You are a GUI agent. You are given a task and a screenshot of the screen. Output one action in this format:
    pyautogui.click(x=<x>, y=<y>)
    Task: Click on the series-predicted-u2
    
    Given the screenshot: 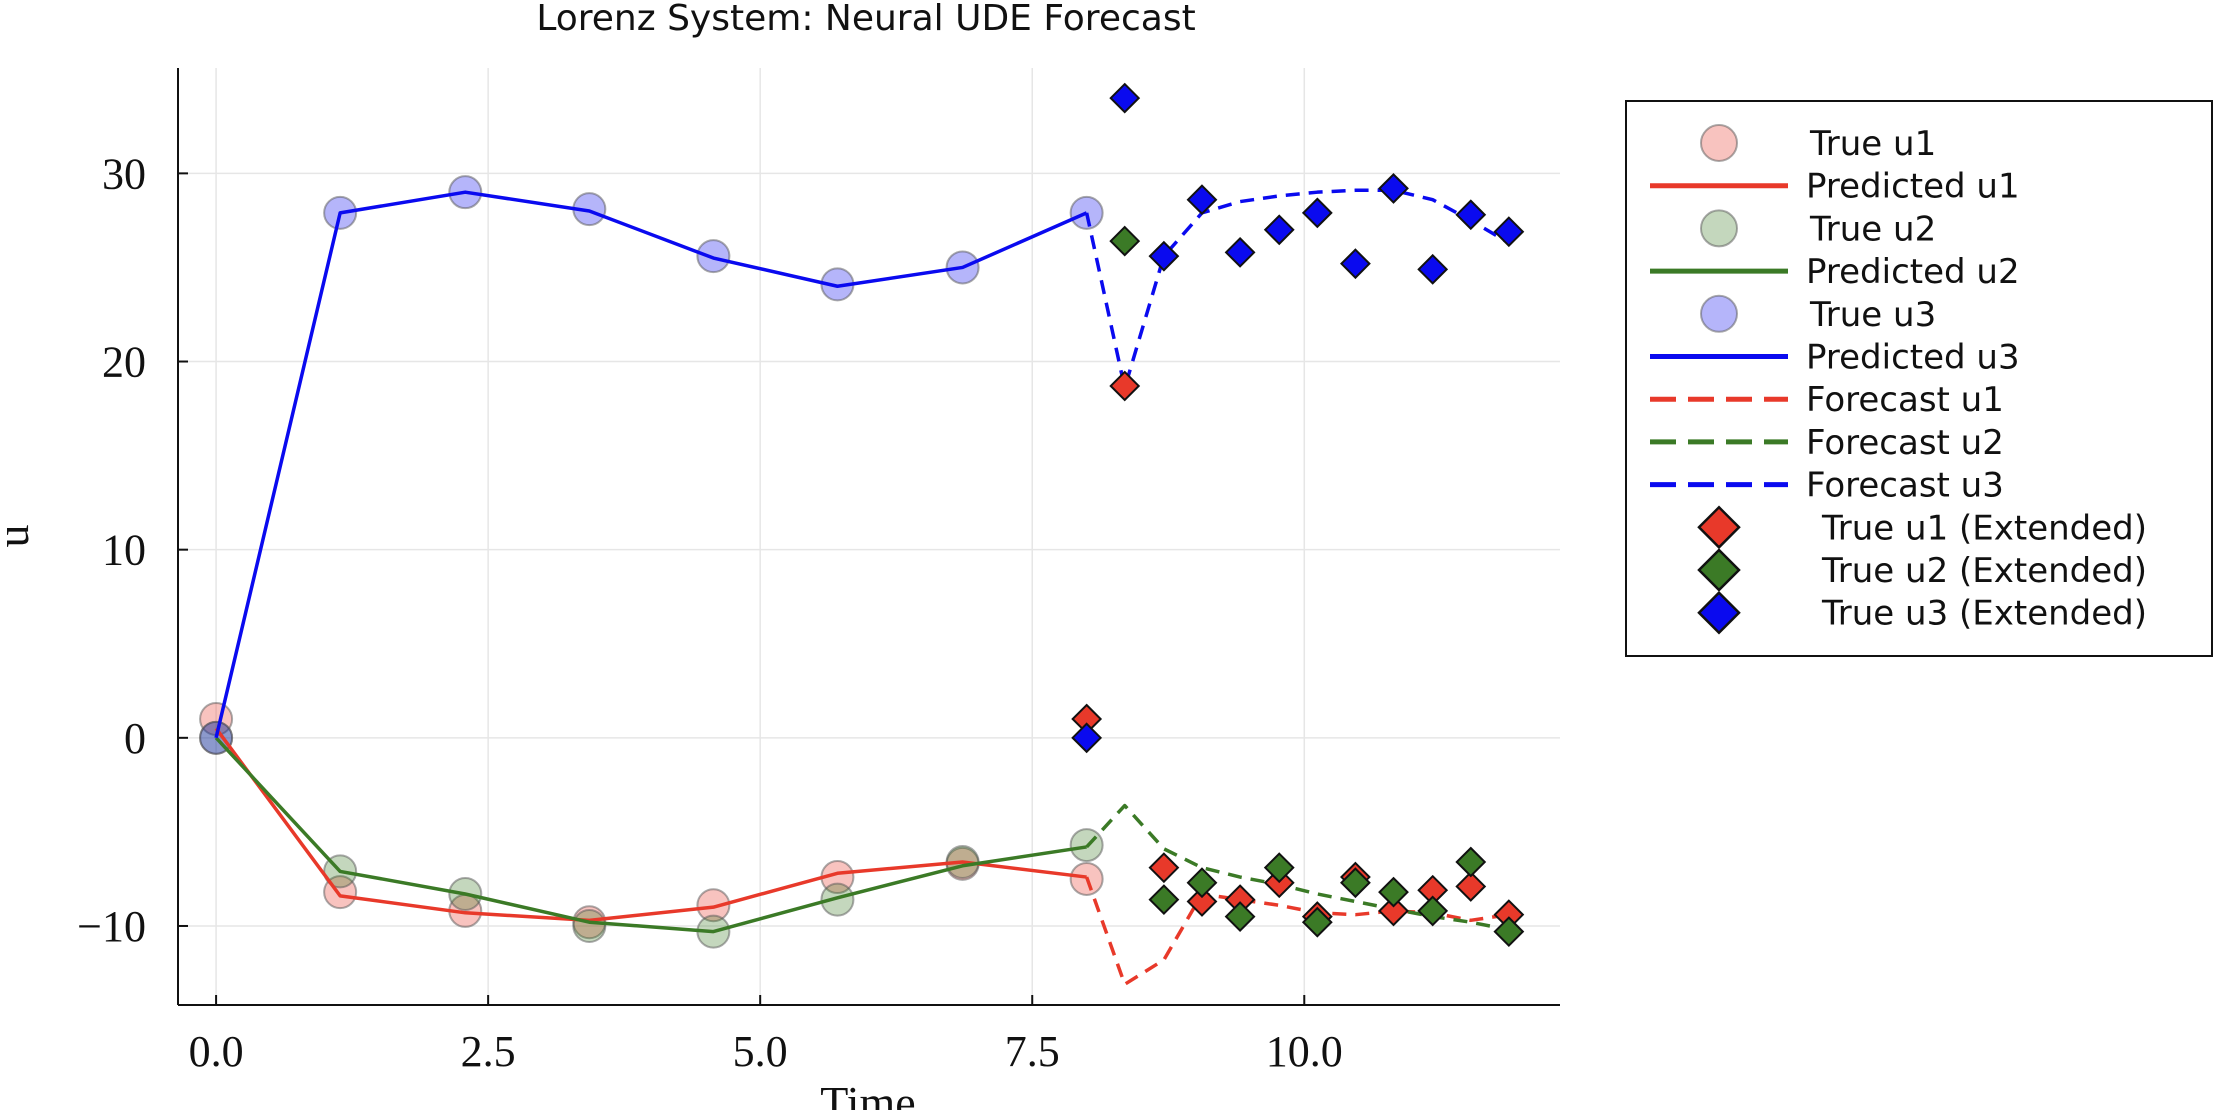 What is the action you would take?
    pyautogui.click(x=650, y=835)
    